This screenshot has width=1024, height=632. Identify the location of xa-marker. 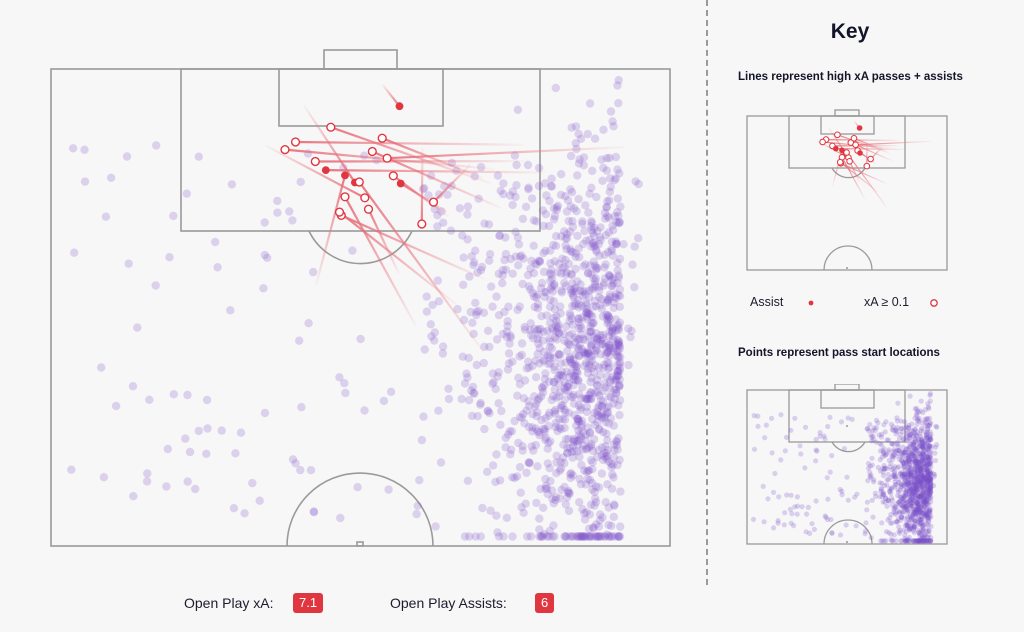
(870, 159).